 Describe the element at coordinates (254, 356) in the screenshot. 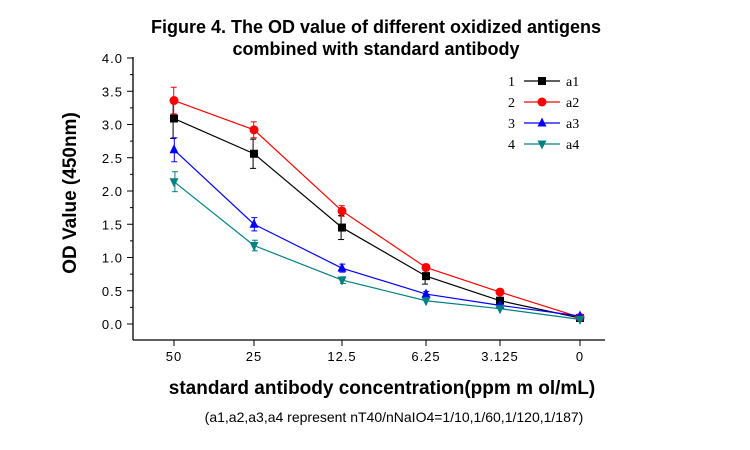

I see `x-tick-label: 25` at that location.